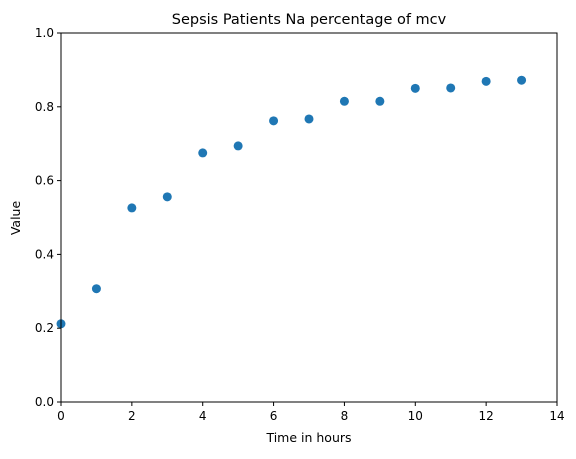 Image resolution: width=576 pixels, height=459 pixels. What do you see at coordinates (308, 437) in the screenshot?
I see `x-axis-label: Time in hours` at bounding box center [308, 437].